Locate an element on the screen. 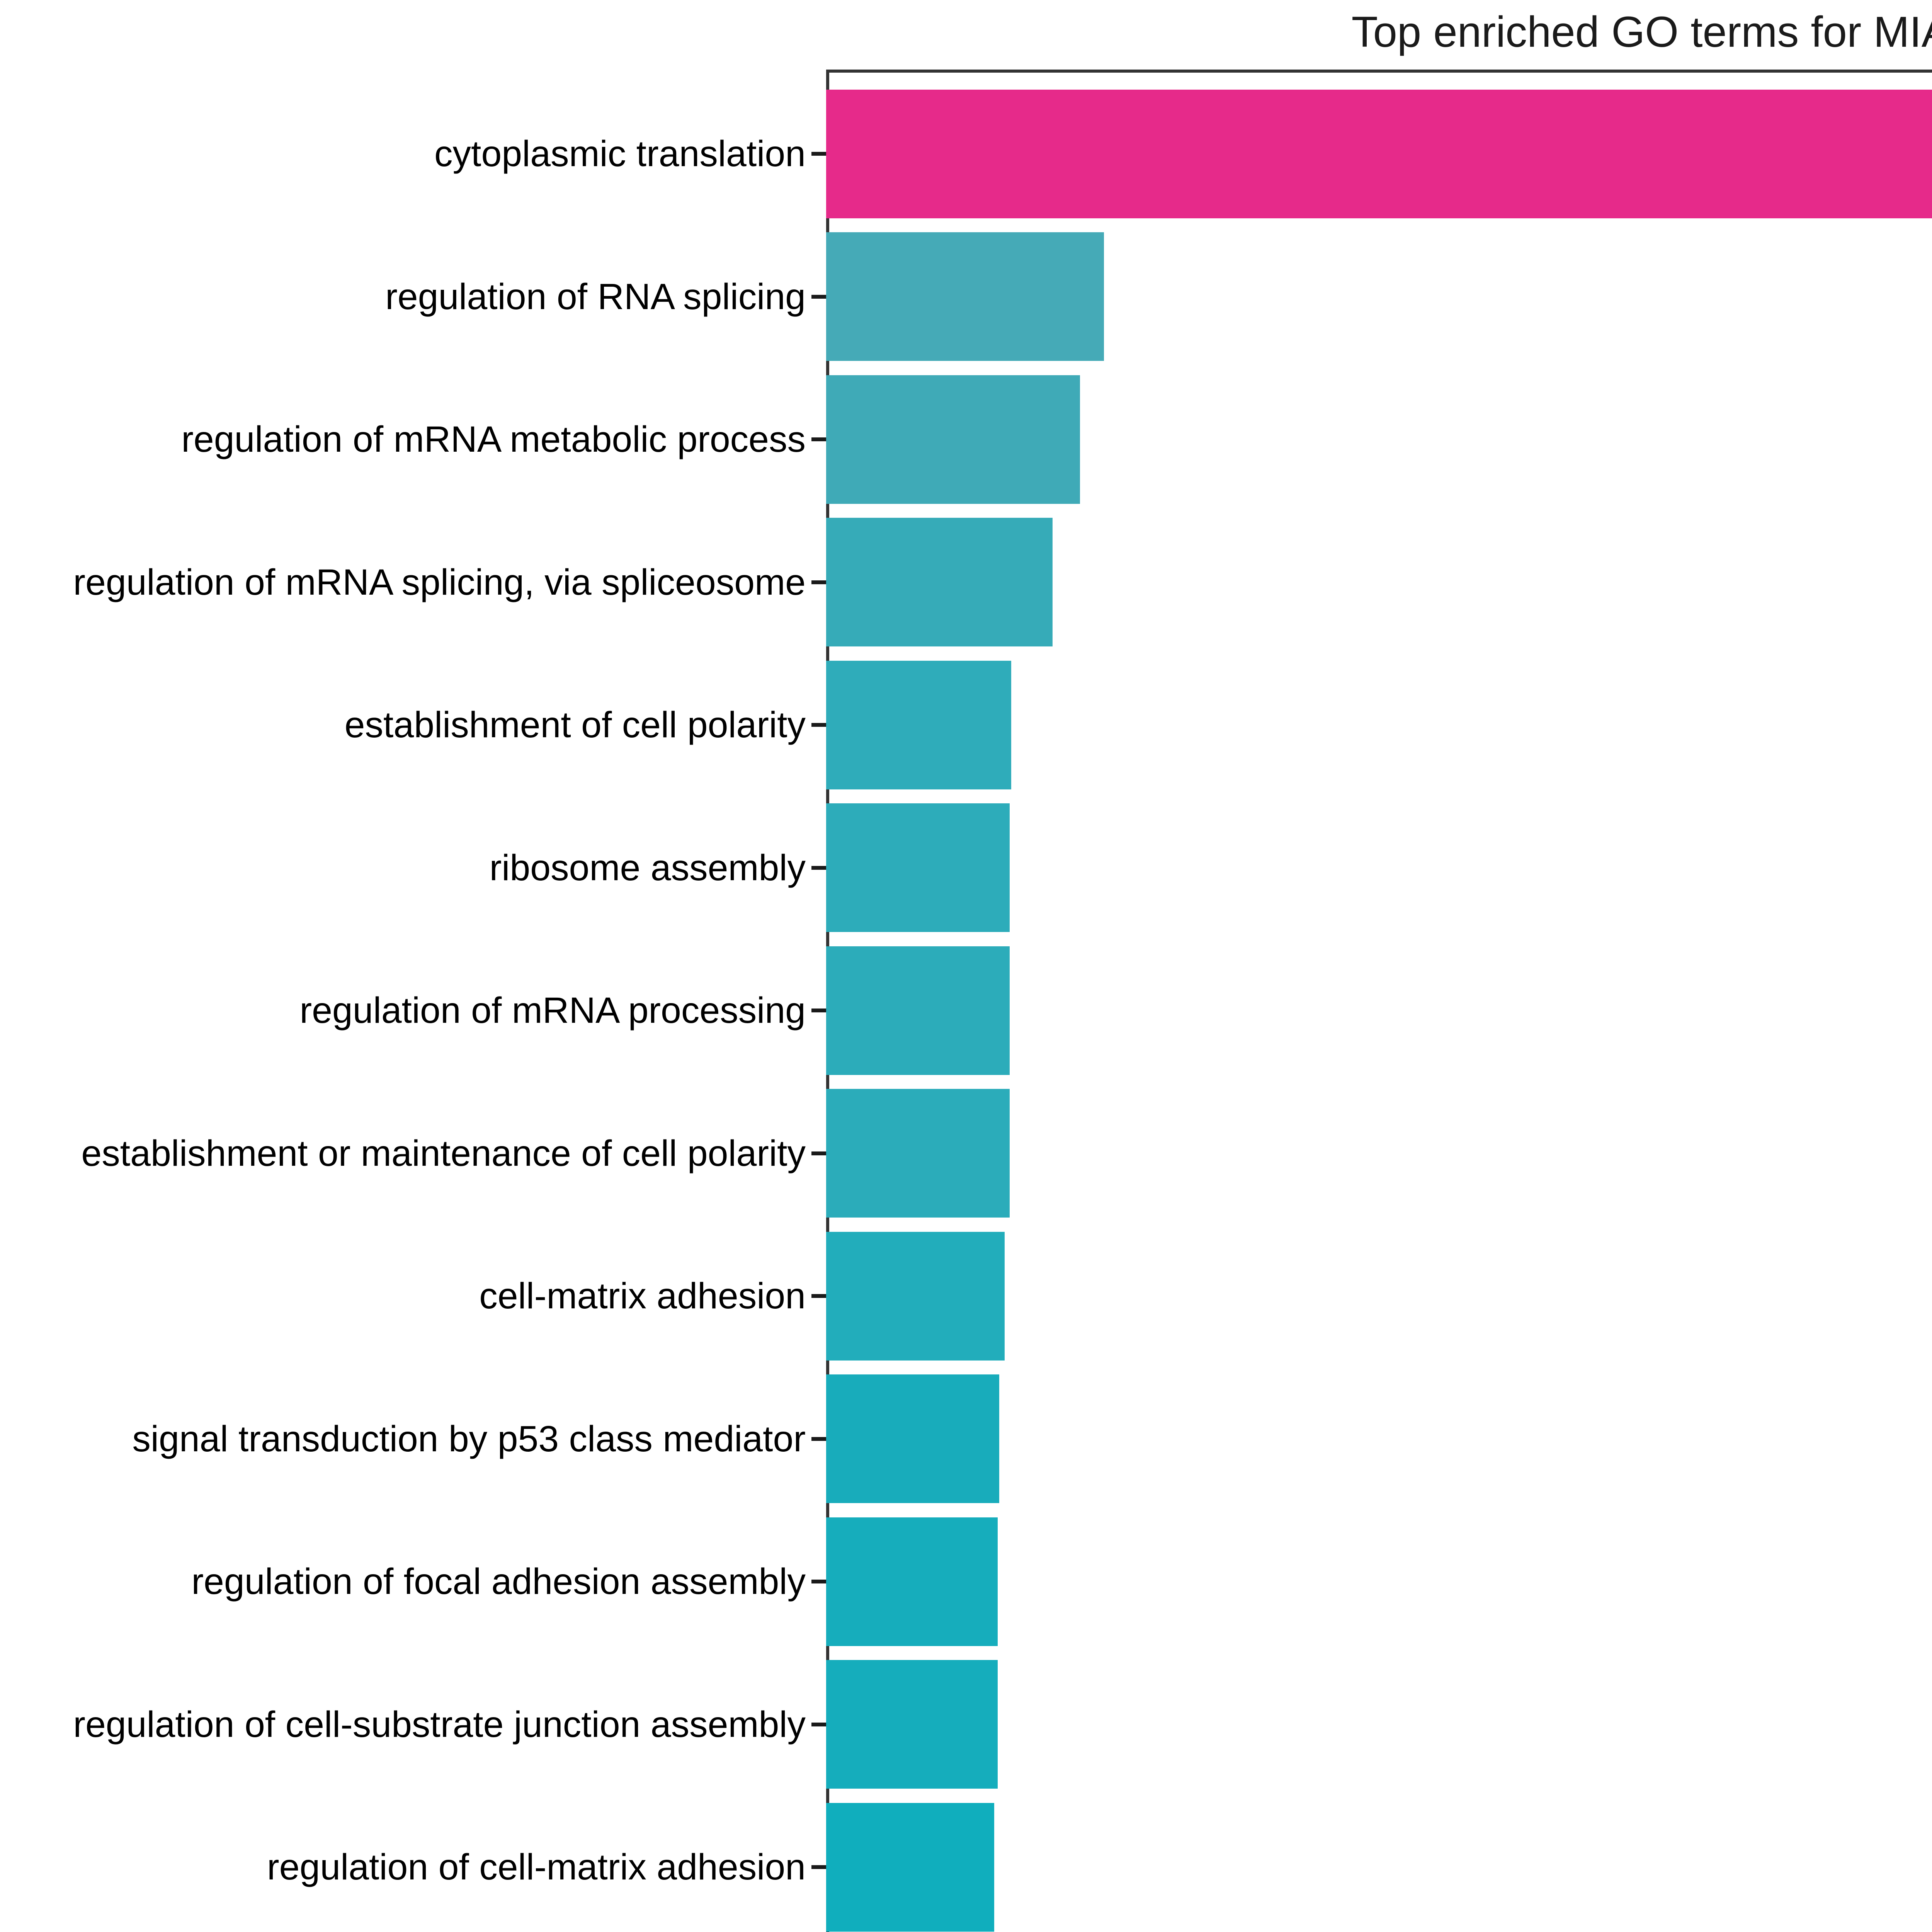 The image size is (1932, 1932). y-axis-label: regulation of cell-matrix adhesion is located at coordinates (536, 1868).